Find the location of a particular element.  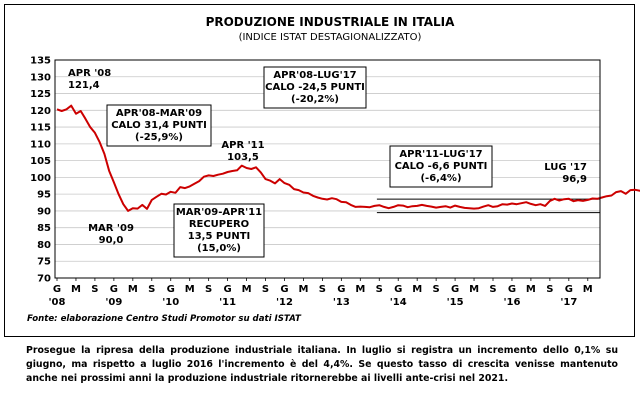

annotation-text: APR '11 is located at coordinates (242, 145).